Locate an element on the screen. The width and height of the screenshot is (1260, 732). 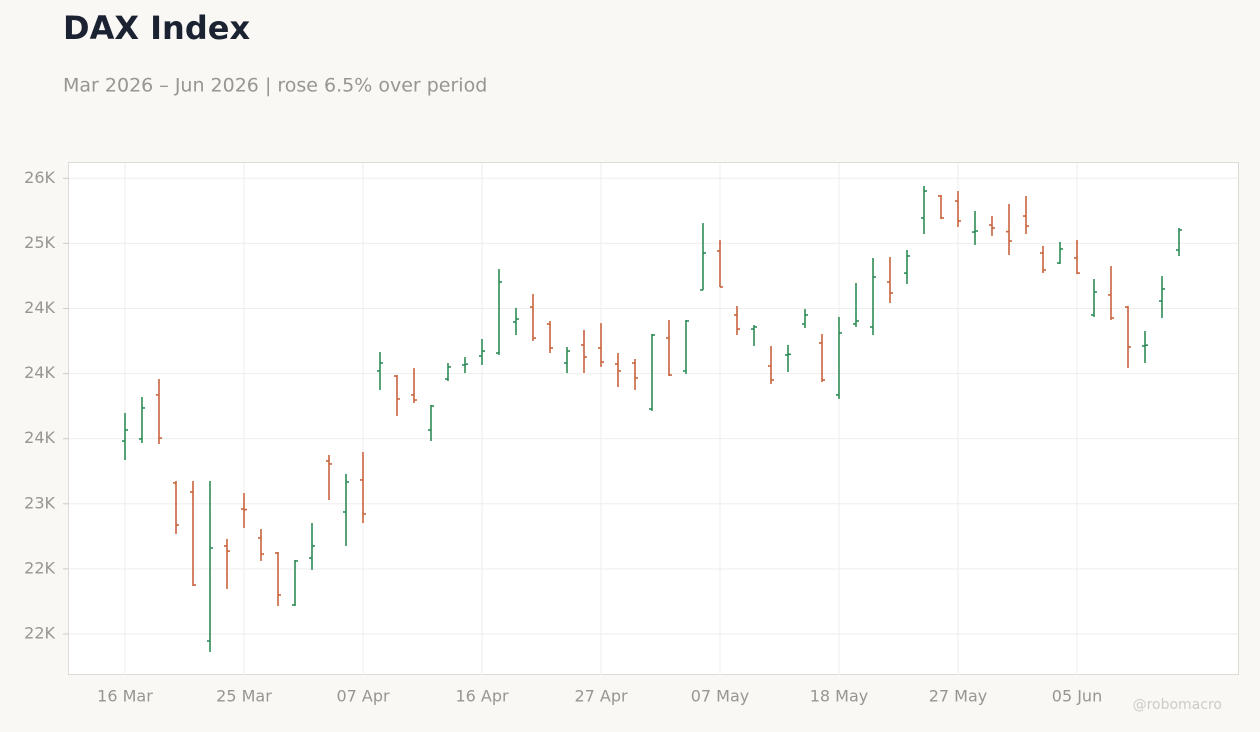
x-tick-label: 25 Mar is located at coordinates (244, 696).